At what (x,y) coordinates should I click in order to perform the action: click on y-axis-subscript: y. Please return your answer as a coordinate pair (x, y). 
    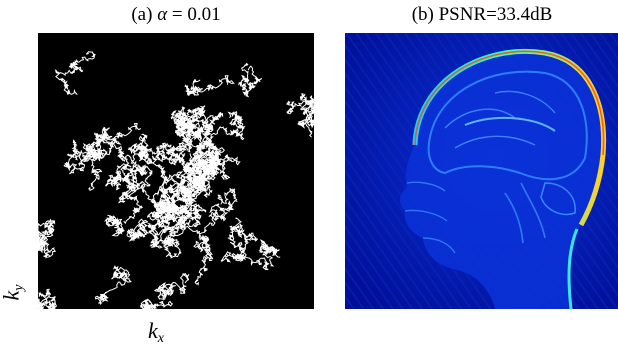
    Looking at the image, I should click on (19, 287).